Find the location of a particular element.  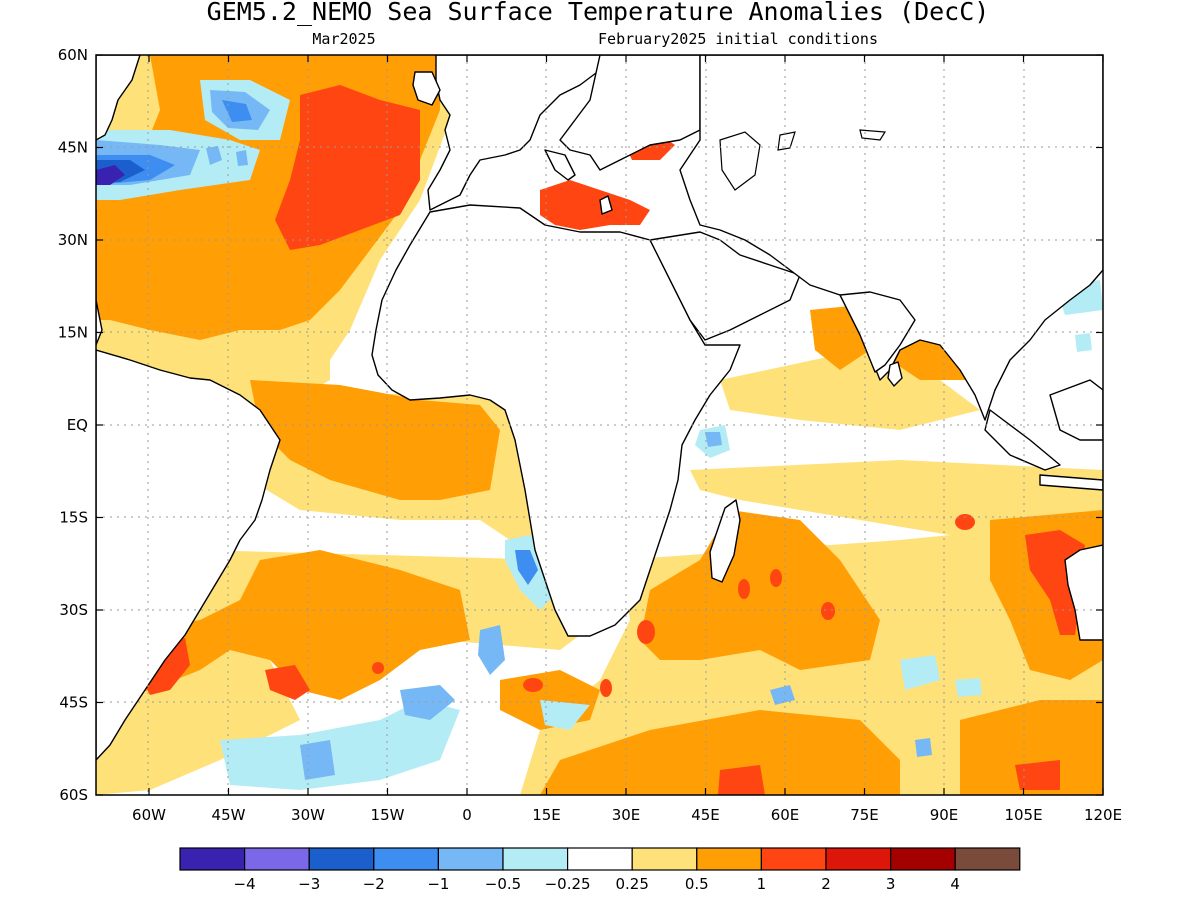

initial-conditions-label: February2025 initial conditions is located at coordinates (738, 39).